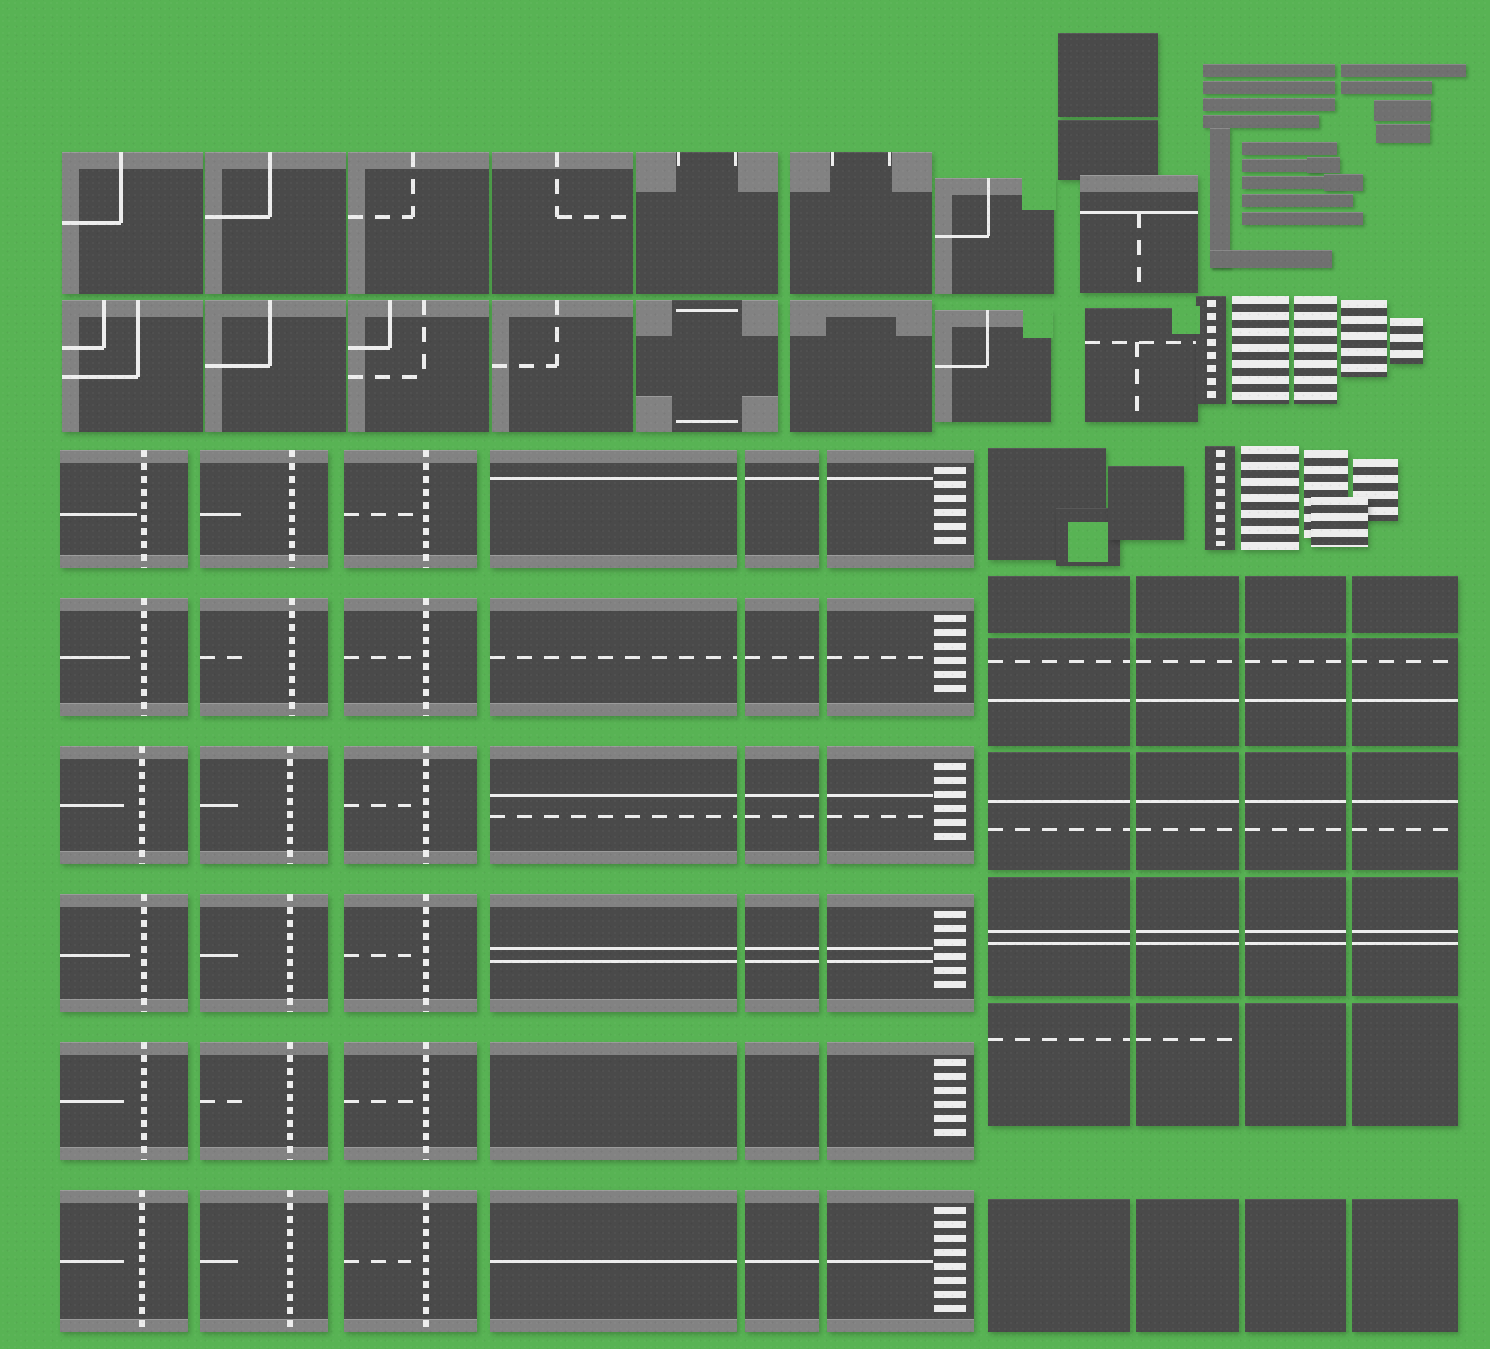 The height and width of the screenshot is (1349, 1490). Describe the element at coordinates (1048, 505) in the screenshot. I see `corner-block-tile` at that location.